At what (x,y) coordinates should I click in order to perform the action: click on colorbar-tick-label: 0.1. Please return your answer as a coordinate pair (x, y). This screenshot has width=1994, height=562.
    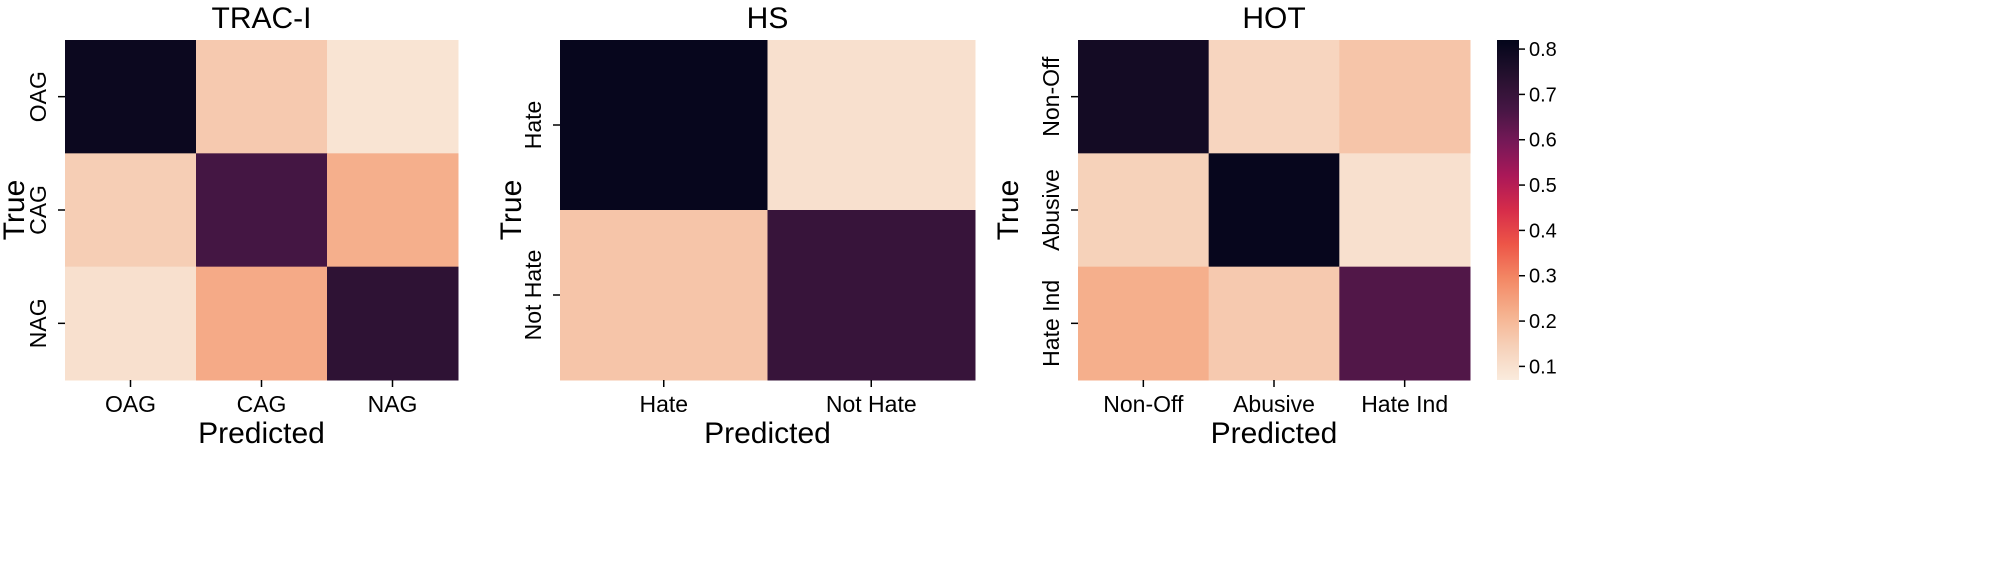
    Looking at the image, I should click on (1543, 367).